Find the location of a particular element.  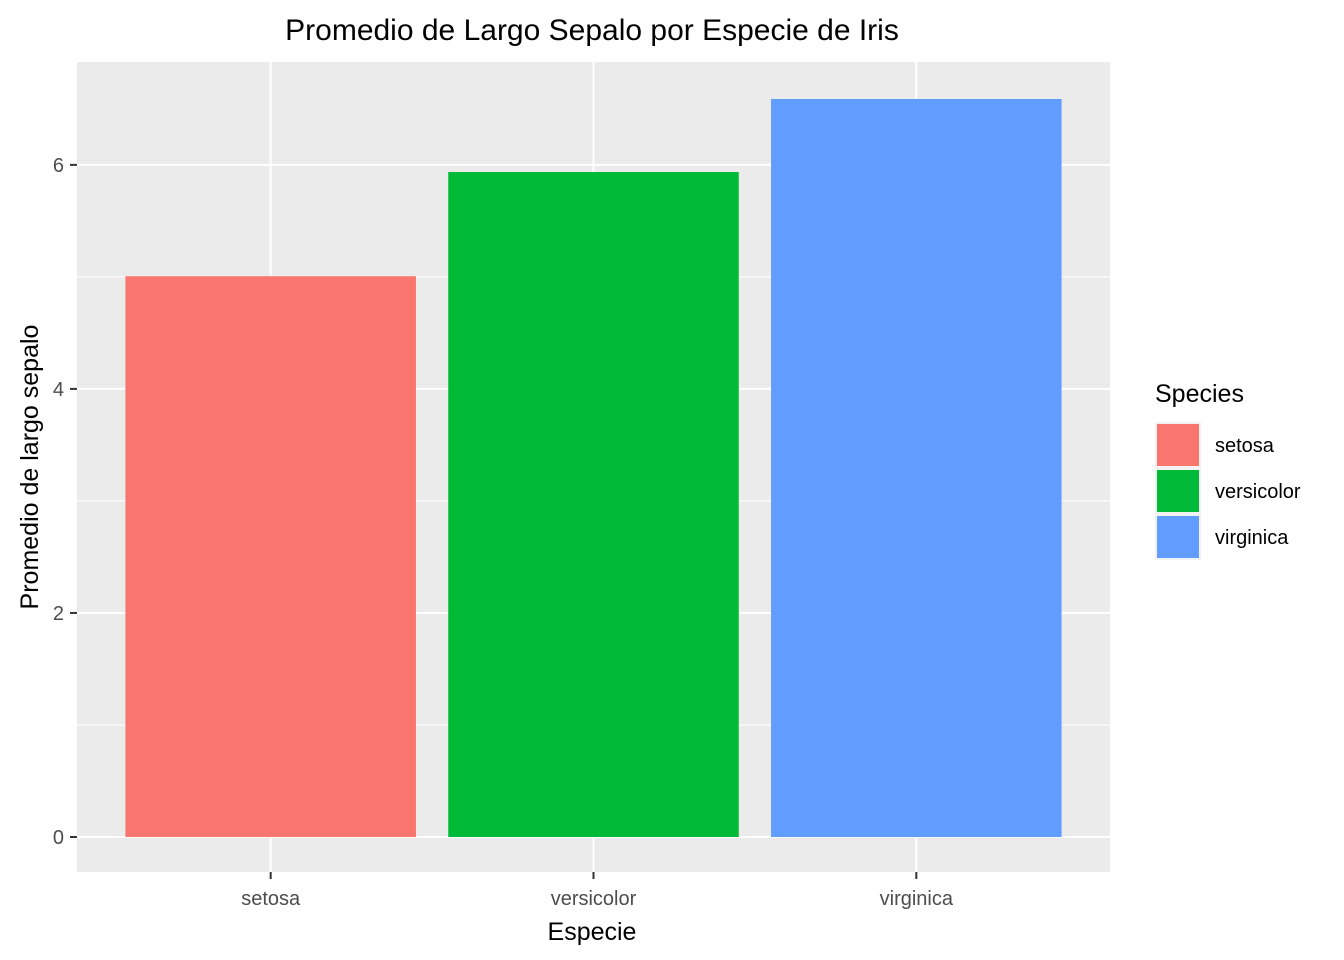

legend-title: Species is located at coordinates (1199, 394).